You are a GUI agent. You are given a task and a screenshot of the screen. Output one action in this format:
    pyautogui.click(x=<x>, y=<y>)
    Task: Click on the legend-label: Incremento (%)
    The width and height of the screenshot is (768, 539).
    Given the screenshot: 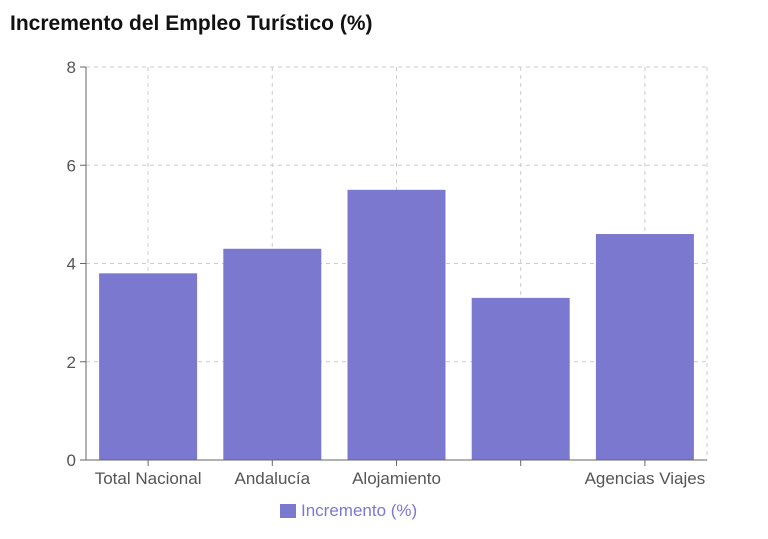 What is the action you would take?
    pyautogui.click(x=359, y=510)
    